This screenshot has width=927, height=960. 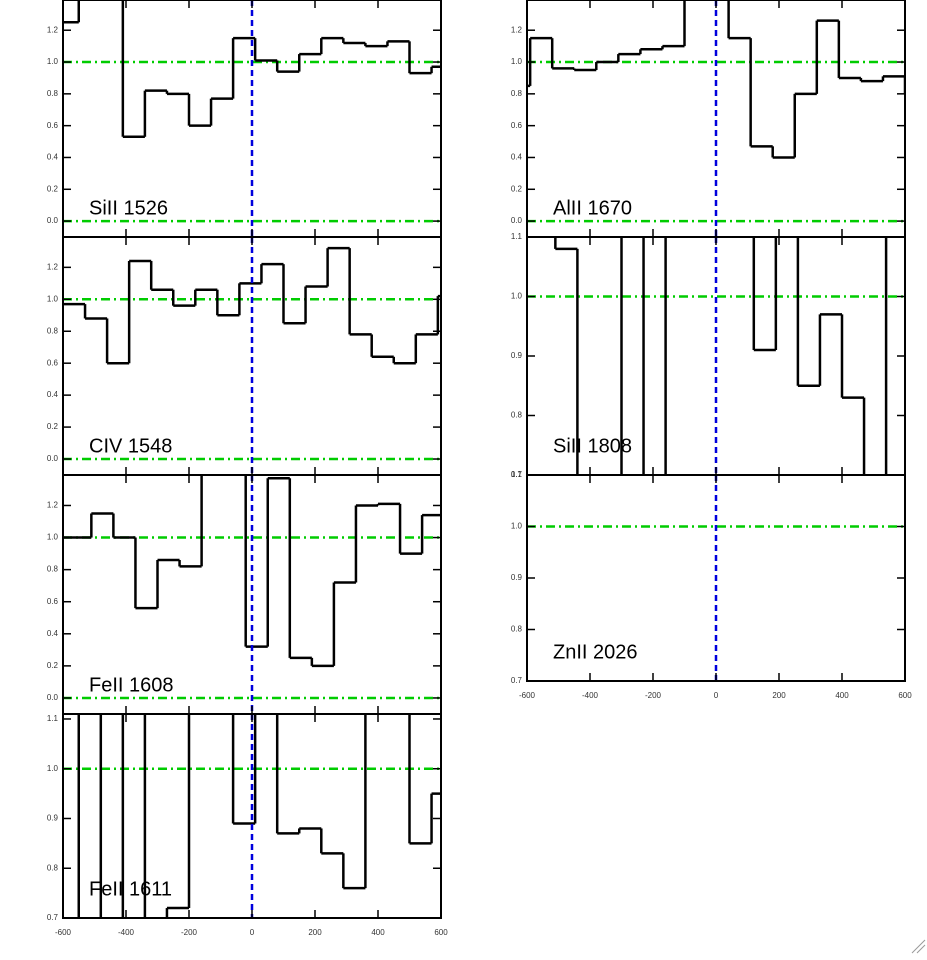 I want to click on panel: 0.0 0.2 0.4 0.6 0.8 1.0 1.2 AlII 1670, so click(x=708, y=119).